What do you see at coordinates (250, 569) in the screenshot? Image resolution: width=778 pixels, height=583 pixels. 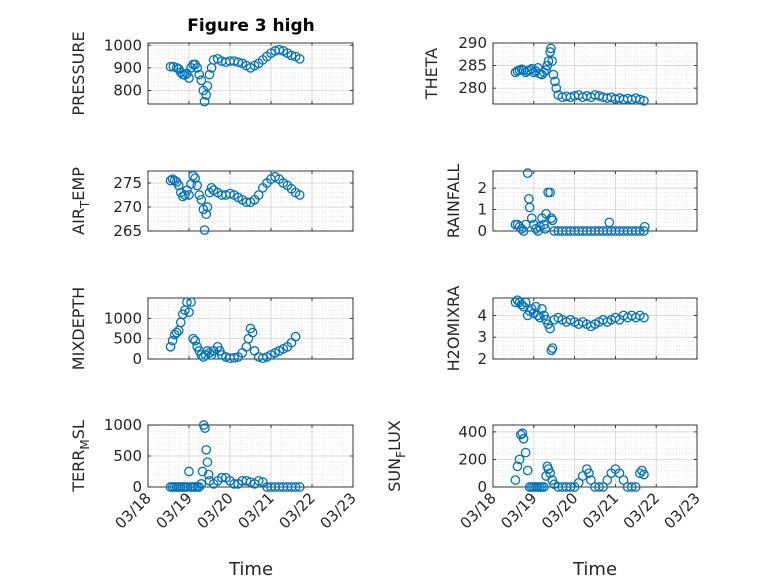 I see `x-axis-label-left: Time` at bounding box center [250, 569].